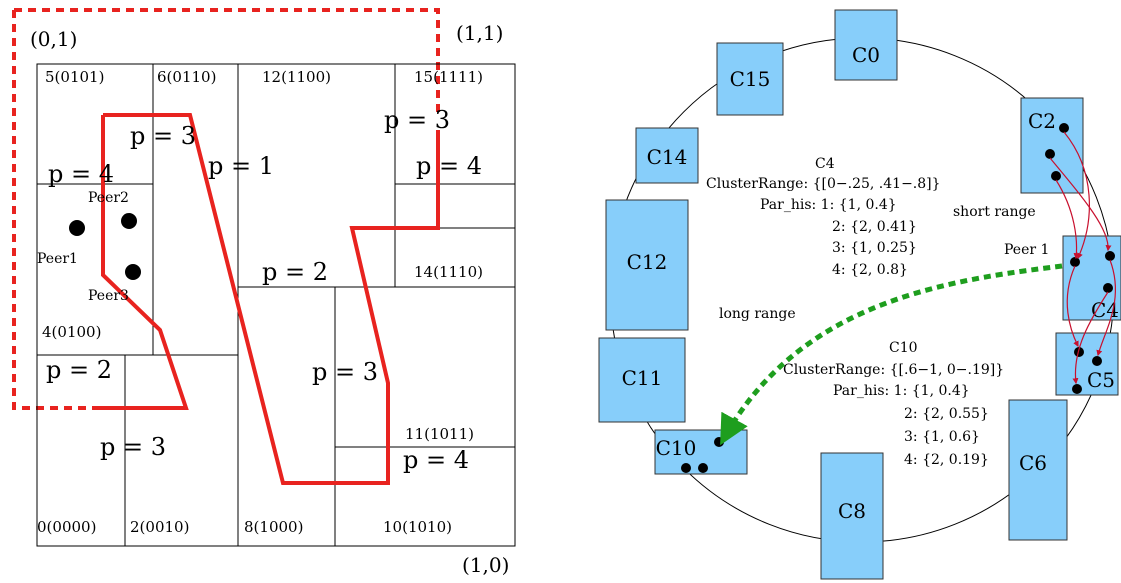  What do you see at coordinates (108, 198) in the screenshot?
I see `peer-label-2: Peer2` at bounding box center [108, 198].